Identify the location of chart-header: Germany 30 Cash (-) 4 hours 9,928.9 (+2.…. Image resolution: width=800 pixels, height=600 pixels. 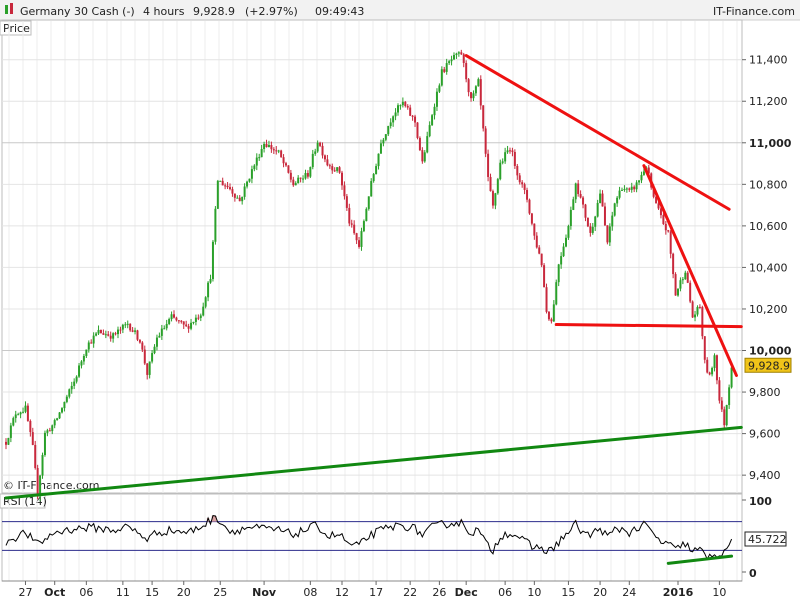
(400, 10).